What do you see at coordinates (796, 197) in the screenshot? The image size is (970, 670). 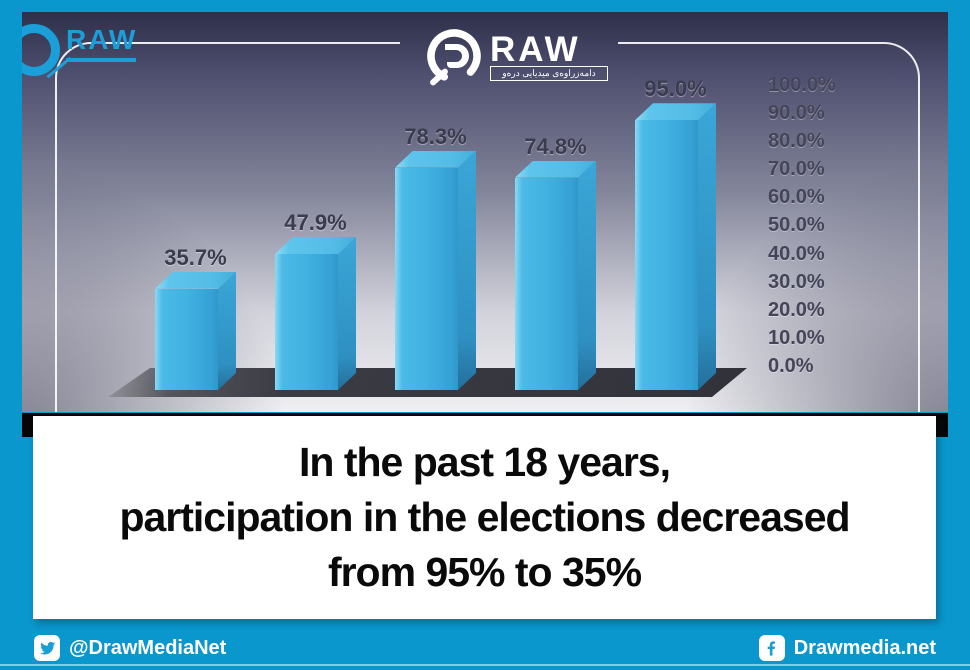 I see `y-tick-label: 60.0%` at bounding box center [796, 197].